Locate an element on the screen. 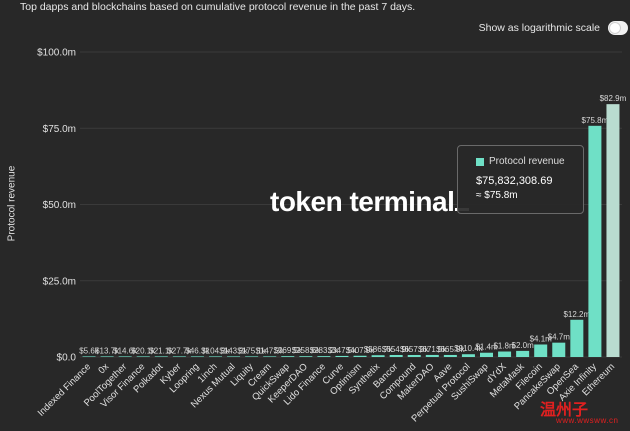 This screenshot has height=431, width=630. tooltip-value: $75,832,308.69 is located at coordinates (514, 181).